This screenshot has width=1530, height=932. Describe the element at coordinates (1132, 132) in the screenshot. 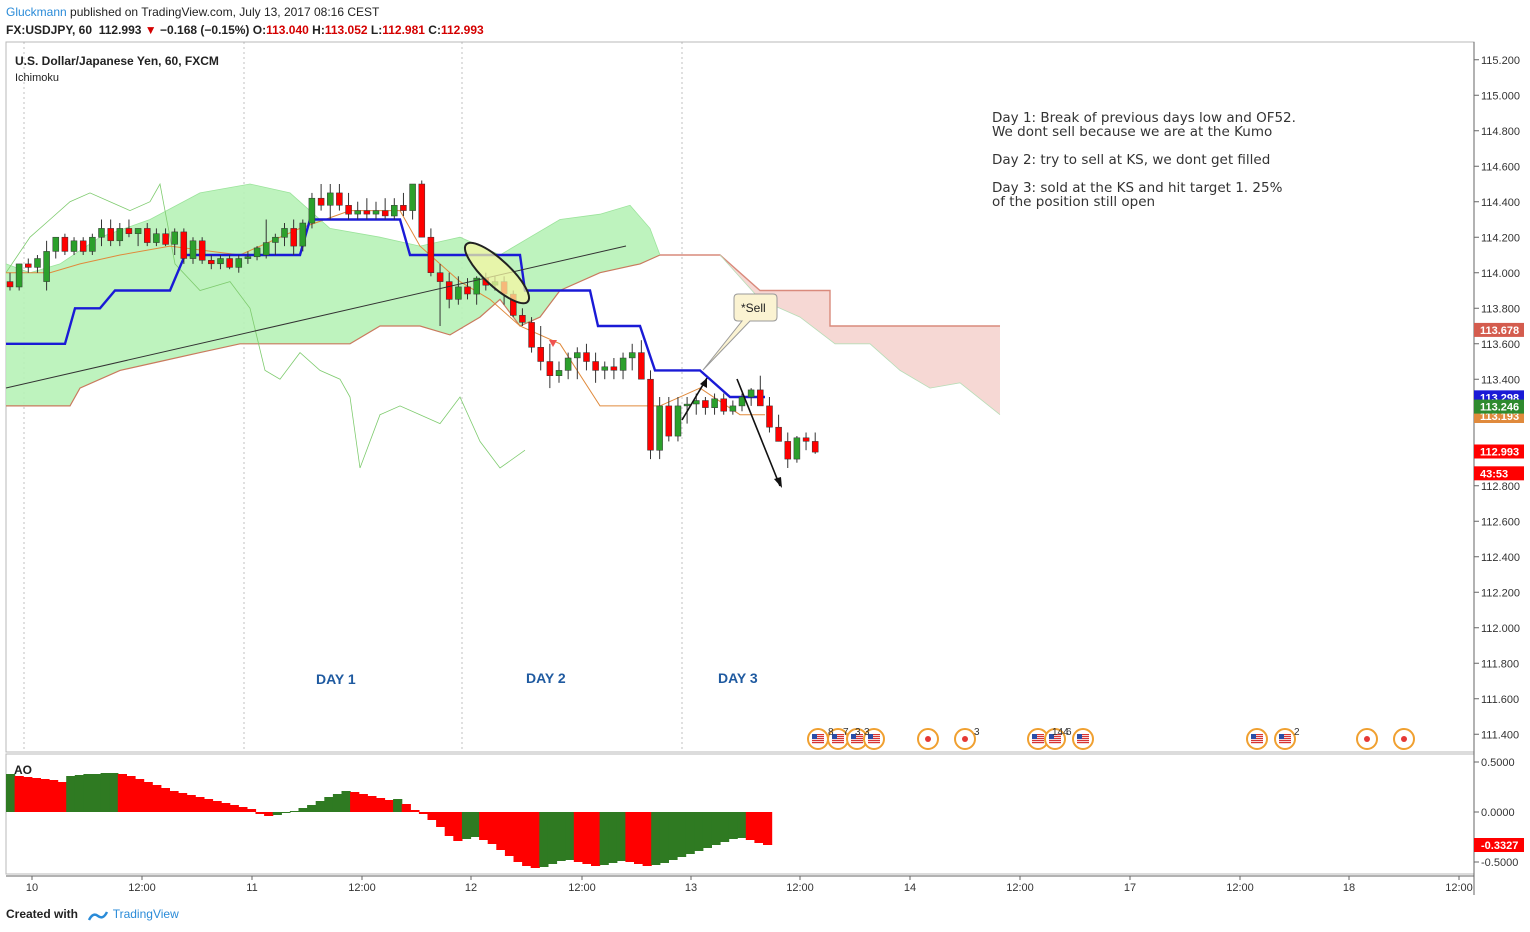

I see `note-day1-line2: We dont sell because we are at the Kumo` at that location.